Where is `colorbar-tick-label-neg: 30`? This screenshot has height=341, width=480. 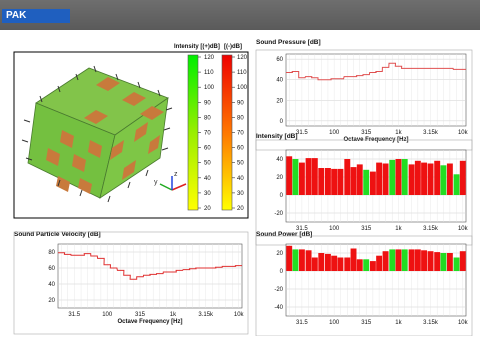 colorbar-tick-label-neg: 30 is located at coordinates (240, 194).